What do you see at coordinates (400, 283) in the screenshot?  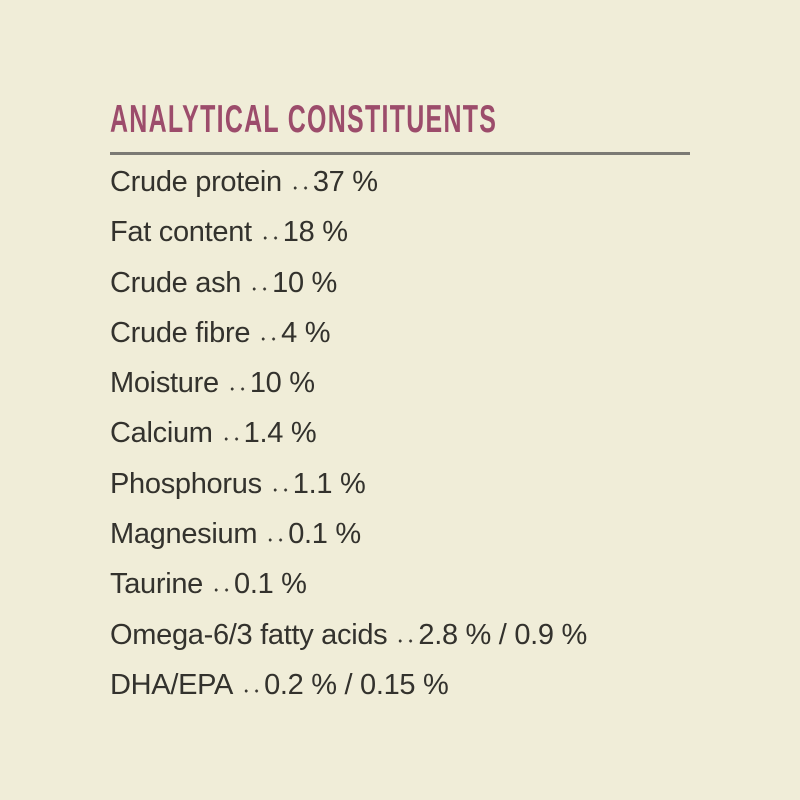 I see `table-row: Crude ash 10 %` at bounding box center [400, 283].